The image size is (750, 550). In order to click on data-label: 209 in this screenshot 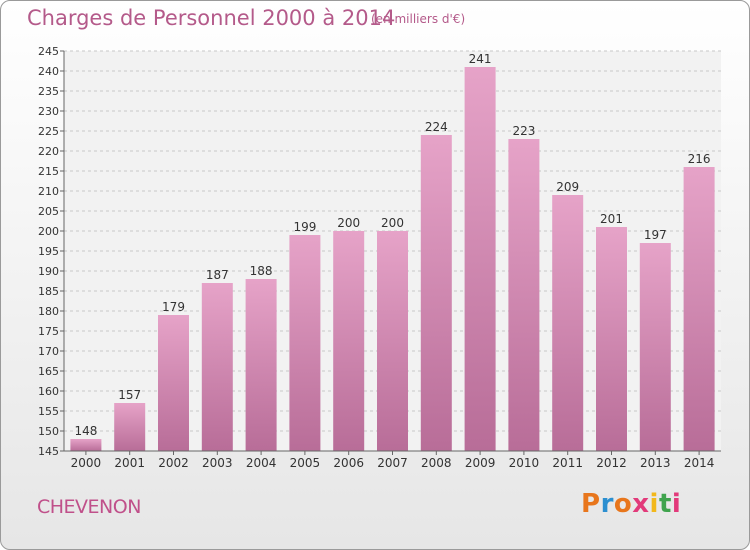, I will do `click(567, 187)`.